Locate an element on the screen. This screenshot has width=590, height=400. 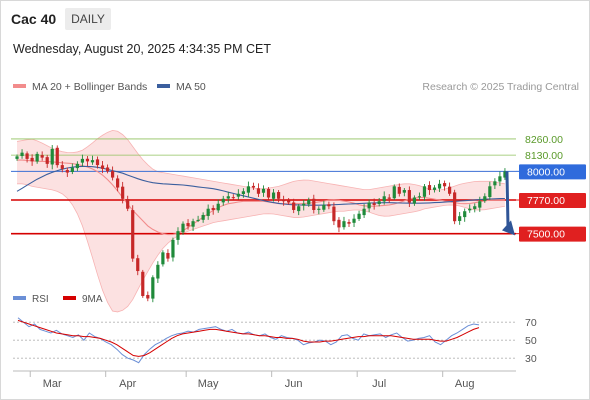
timeframe-button: DAILY is located at coordinates (88, 19).